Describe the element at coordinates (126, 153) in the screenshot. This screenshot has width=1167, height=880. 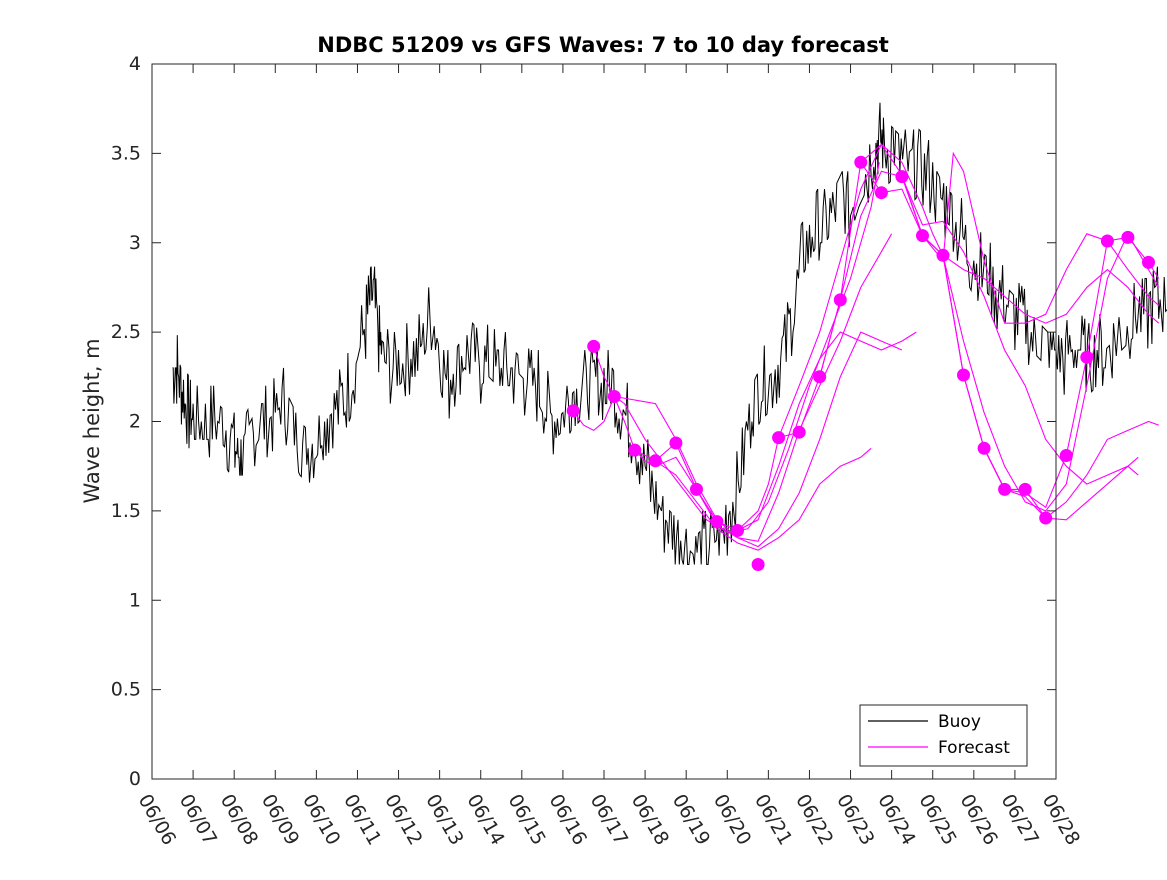
I see `y-tick-label: 3.5` at that location.